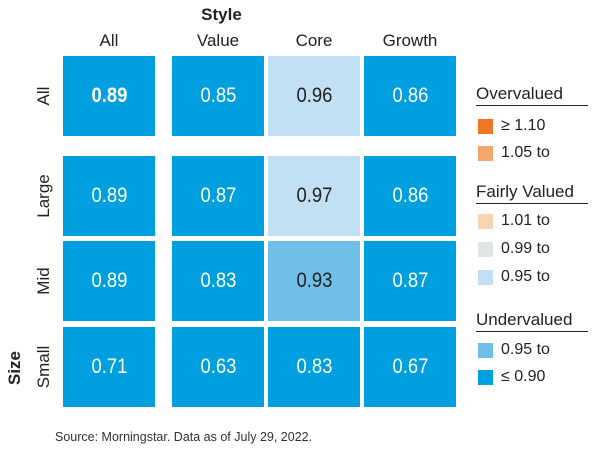  What do you see at coordinates (532, 95) in the screenshot?
I see `legend-heading-overvalued: Overvalued` at bounding box center [532, 95].